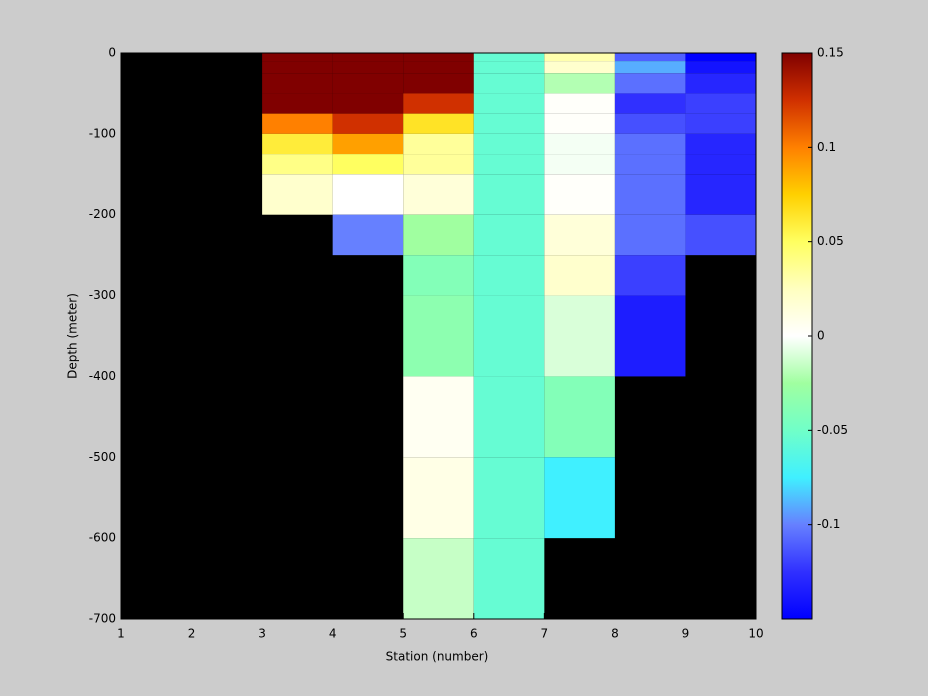 Image resolution: width=928 pixels, height=696 pixels. I want to click on x-tick-label: 4, so click(333, 634).